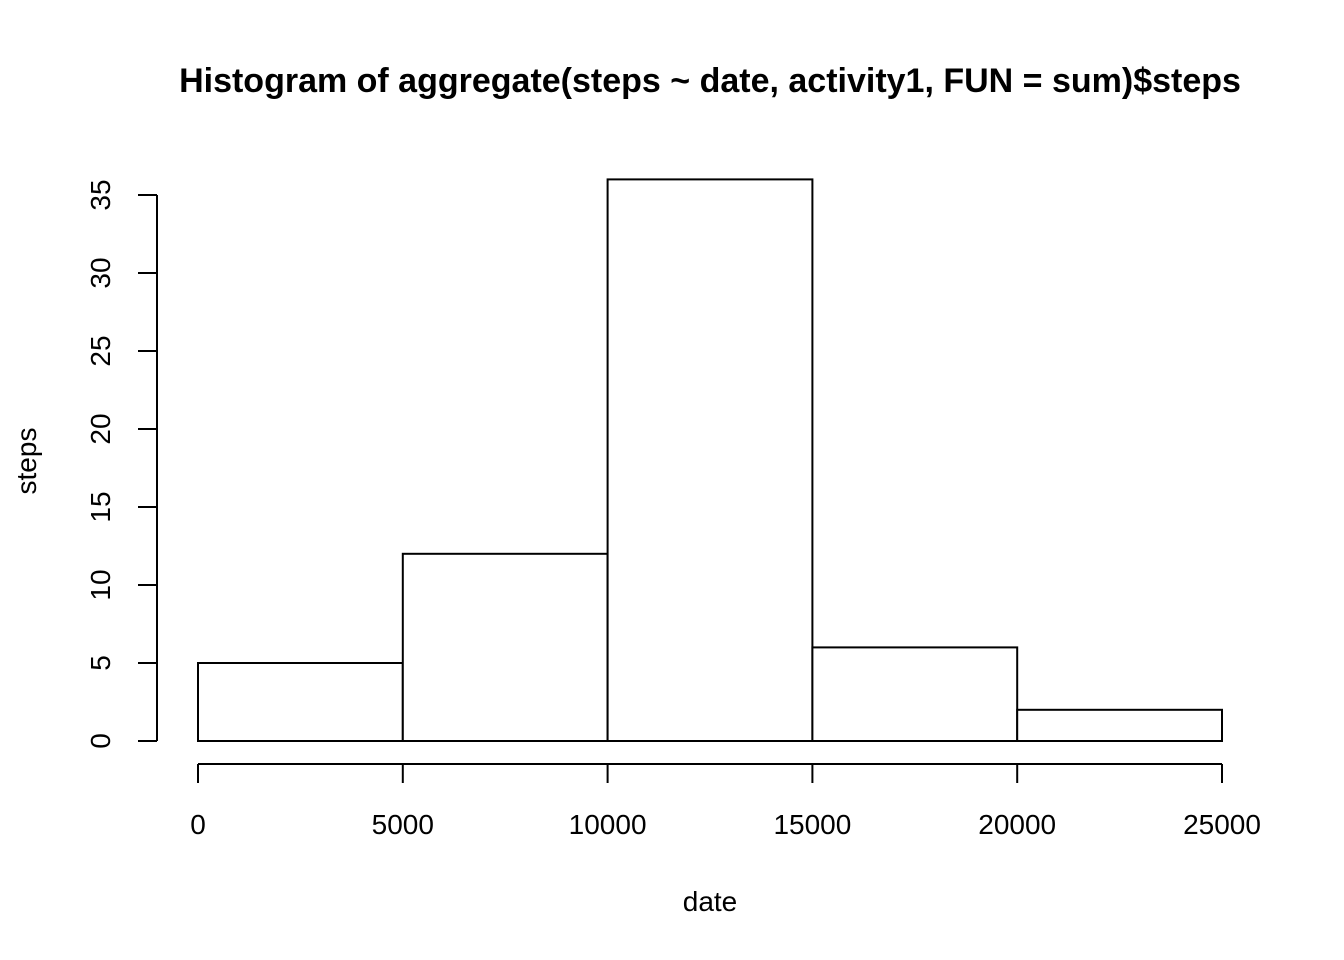 The width and height of the screenshot is (1344, 960). Describe the element at coordinates (725, 801) in the screenshot. I see `x-axis: 0 5000 10000 15000 20000 25000` at that location.